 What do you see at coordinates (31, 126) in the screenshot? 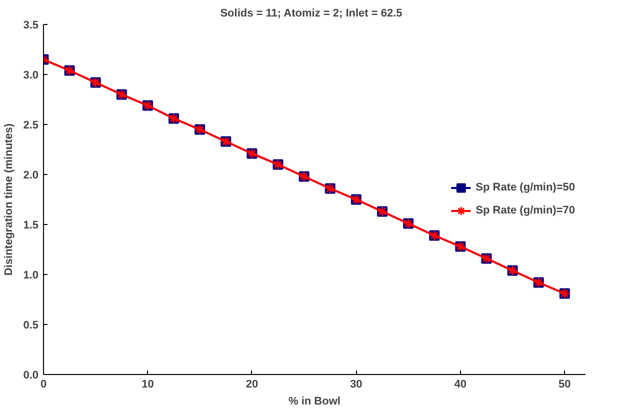
I see `y-tick-label: 2.5` at bounding box center [31, 126].